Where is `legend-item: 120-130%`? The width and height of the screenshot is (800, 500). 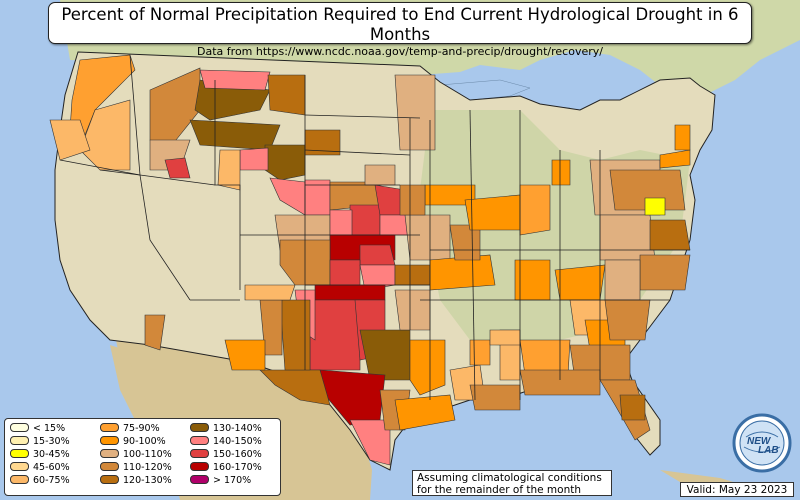
legend-item: 120-130% is located at coordinates (136, 480).